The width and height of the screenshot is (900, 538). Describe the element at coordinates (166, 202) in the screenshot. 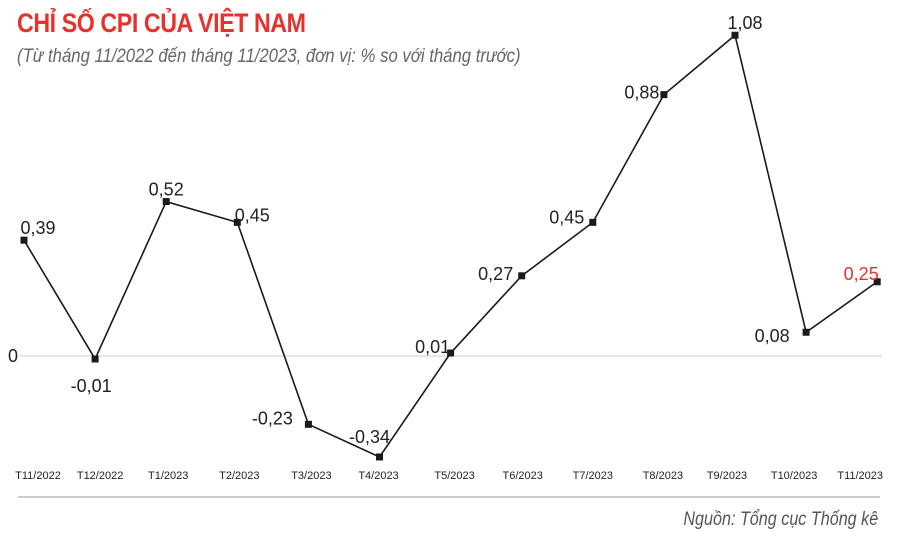

I see `data-point-T1/2023` at that location.